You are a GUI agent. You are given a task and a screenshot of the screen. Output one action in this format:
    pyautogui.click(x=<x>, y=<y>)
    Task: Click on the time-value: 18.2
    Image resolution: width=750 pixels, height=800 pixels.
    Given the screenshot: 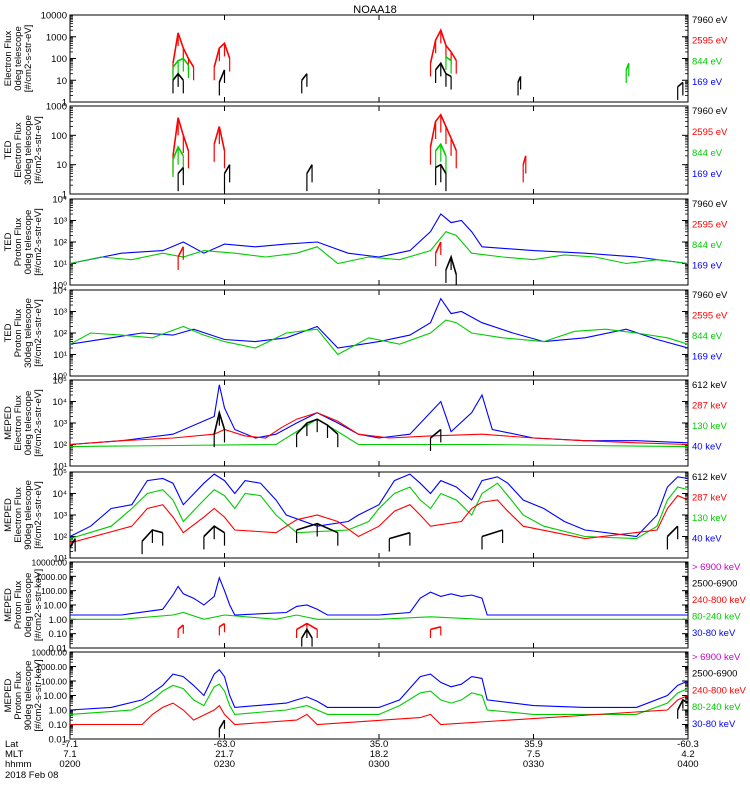 What is the action you would take?
    pyautogui.click(x=379, y=754)
    